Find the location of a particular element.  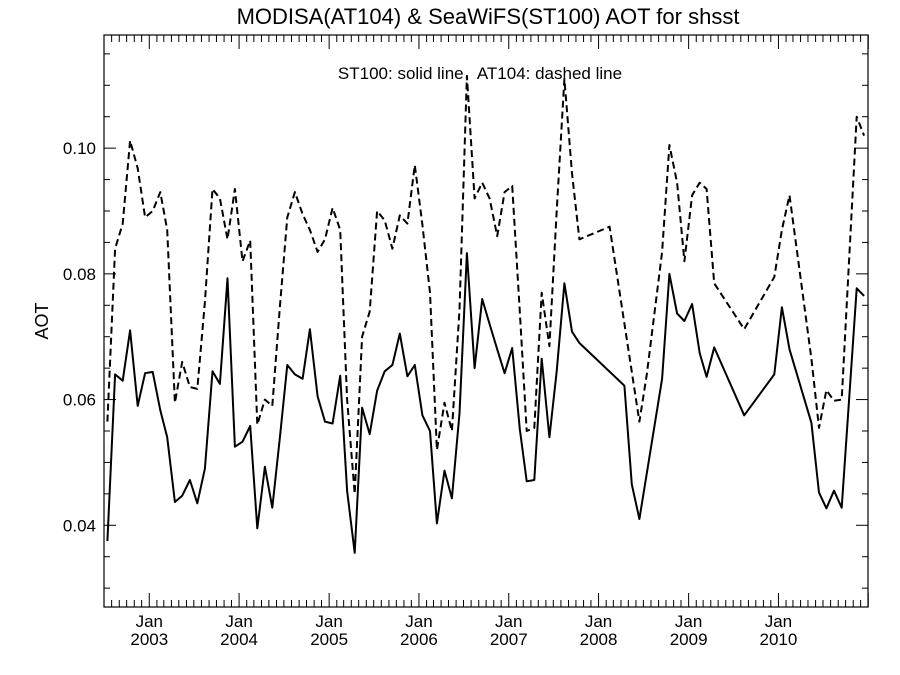

x-tick-label-year: 2003 is located at coordinates (149, 639).